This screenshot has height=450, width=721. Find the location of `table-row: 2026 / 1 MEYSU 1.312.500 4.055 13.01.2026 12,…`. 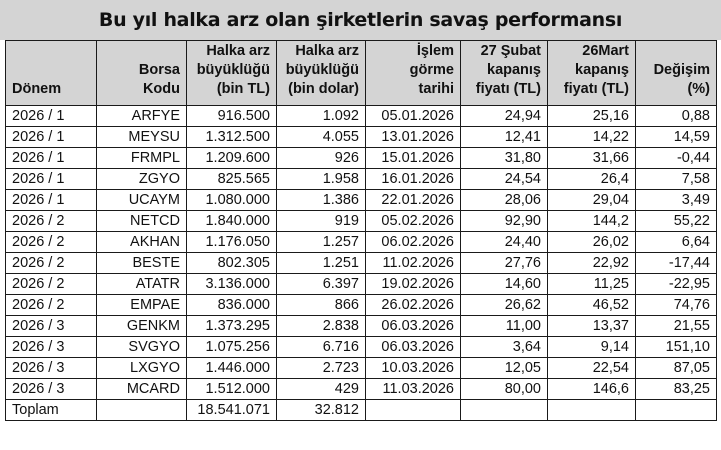

table-row: 2026 / 1 MEYSU 1.312.500 4.055 13.01.2026 12,… is located at coordinates (361, 137).